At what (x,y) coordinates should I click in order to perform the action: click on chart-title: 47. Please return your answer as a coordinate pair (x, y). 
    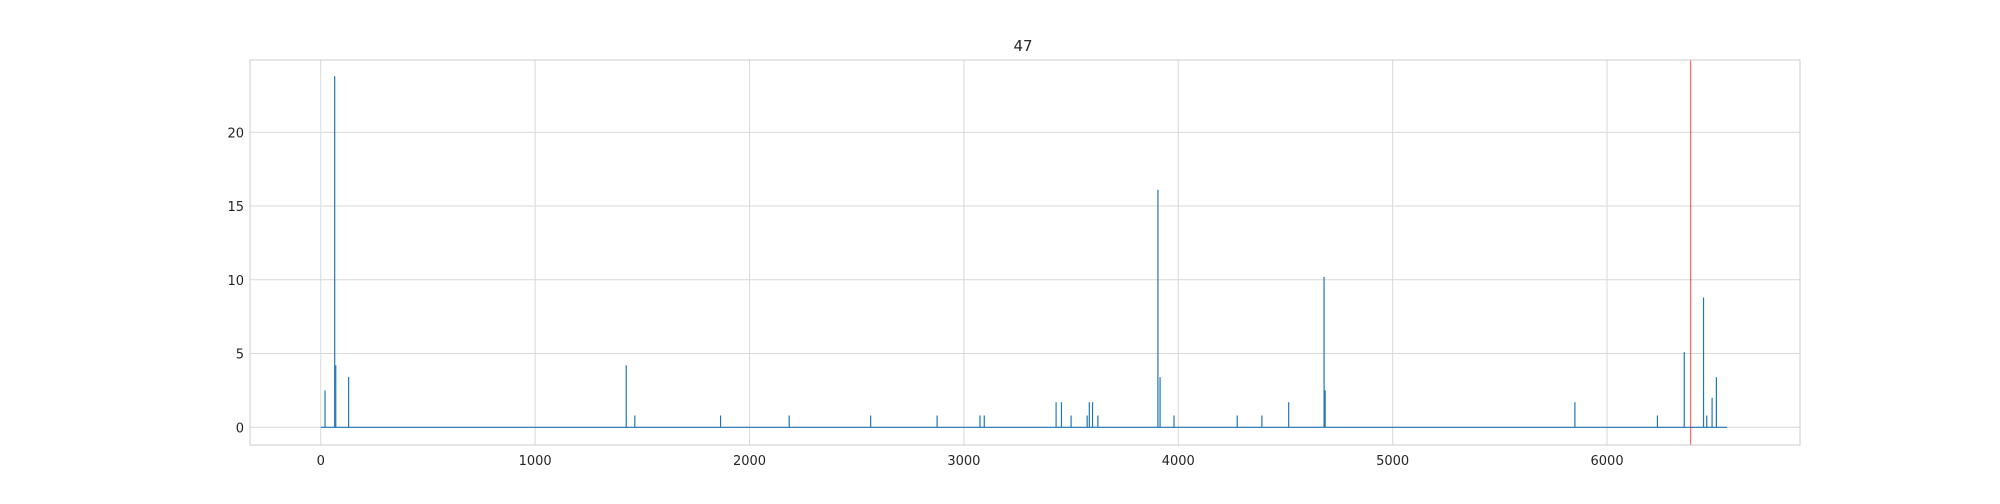
    Looking at the image, I should click on (1022, 46).